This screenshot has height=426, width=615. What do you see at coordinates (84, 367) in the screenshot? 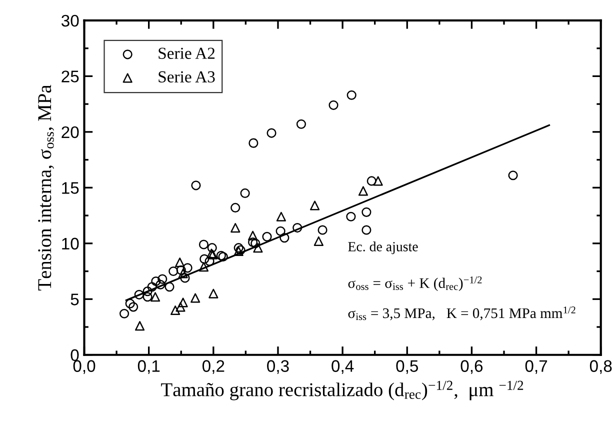
I see `x-tick-label: 0,0` at bounding box center [84, 367].